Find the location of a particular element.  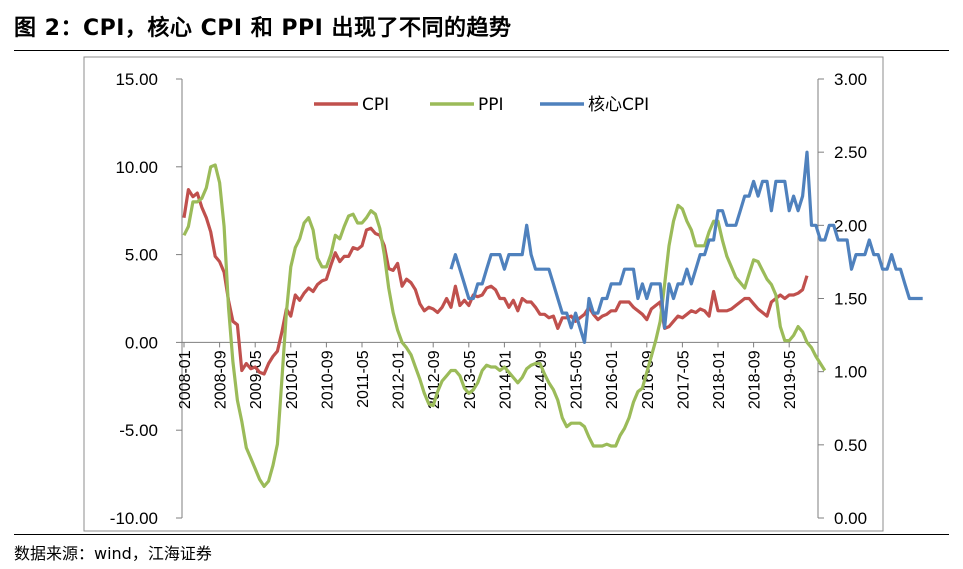

right-tick-label: 2.50 is located at coordinates (850, 152).